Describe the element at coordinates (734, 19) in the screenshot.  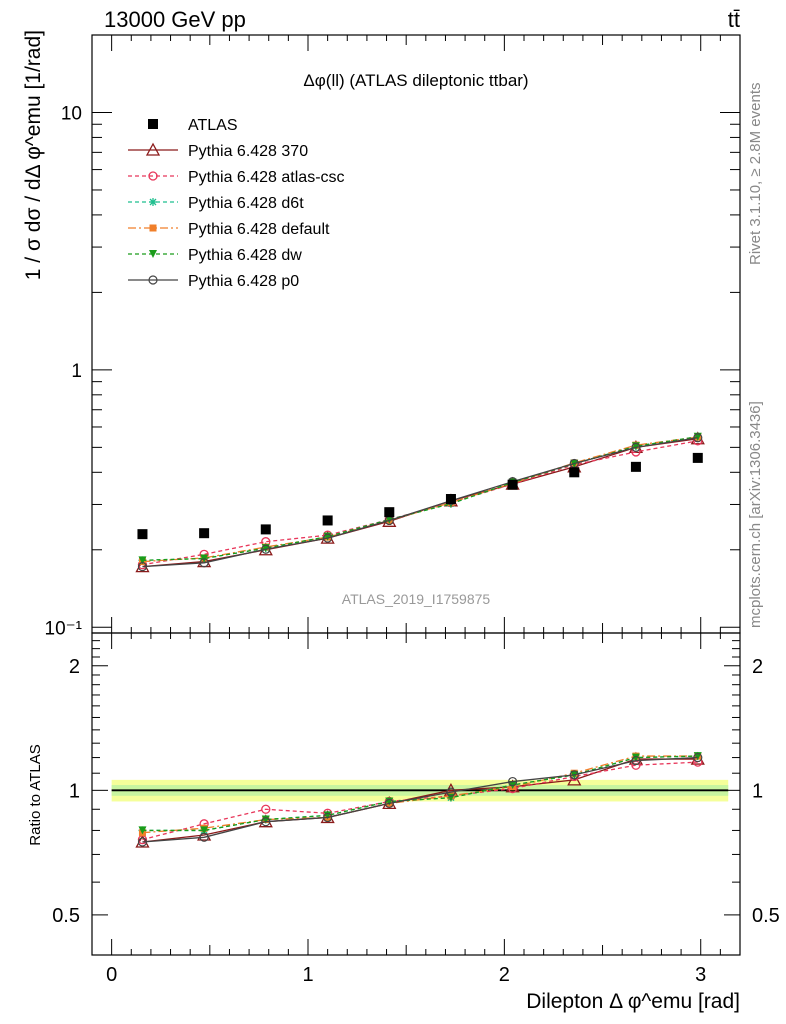
I see `process-label: tt̄` at that location.